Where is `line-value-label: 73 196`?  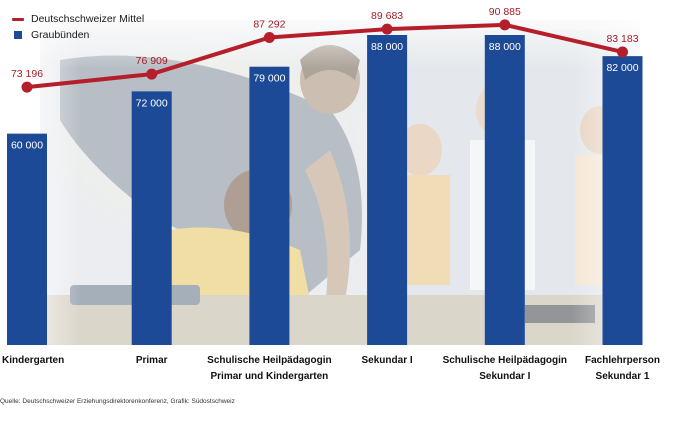 line-value-label: 73 196 is located at coordinates (27, 74).